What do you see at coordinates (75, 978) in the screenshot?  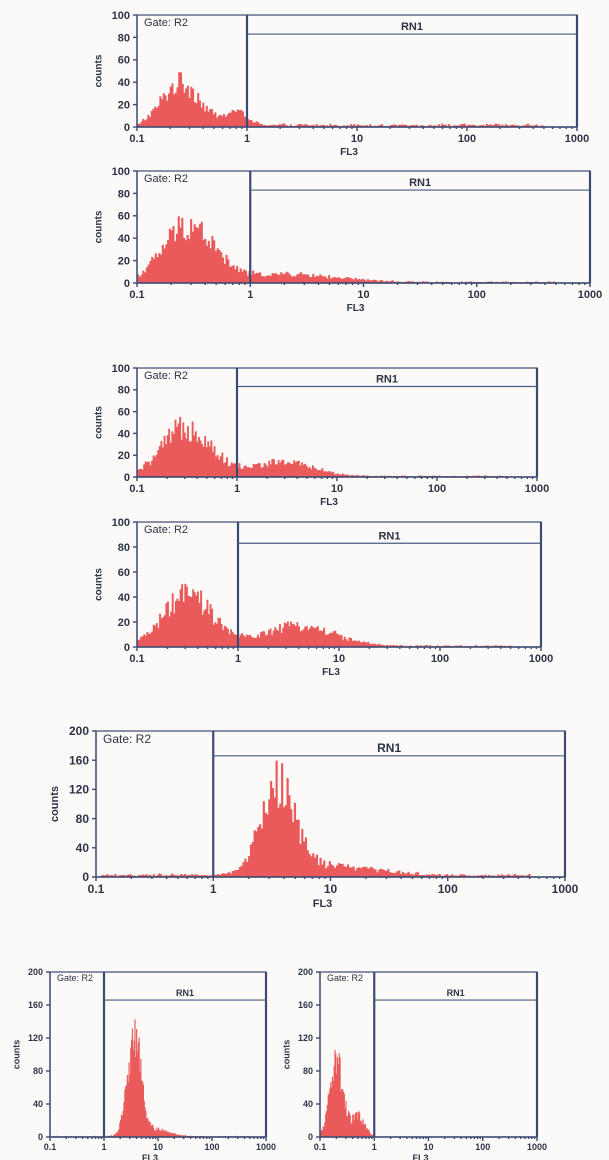 I see `gate-label: Gate: R2` at bounding box center [75, 978].